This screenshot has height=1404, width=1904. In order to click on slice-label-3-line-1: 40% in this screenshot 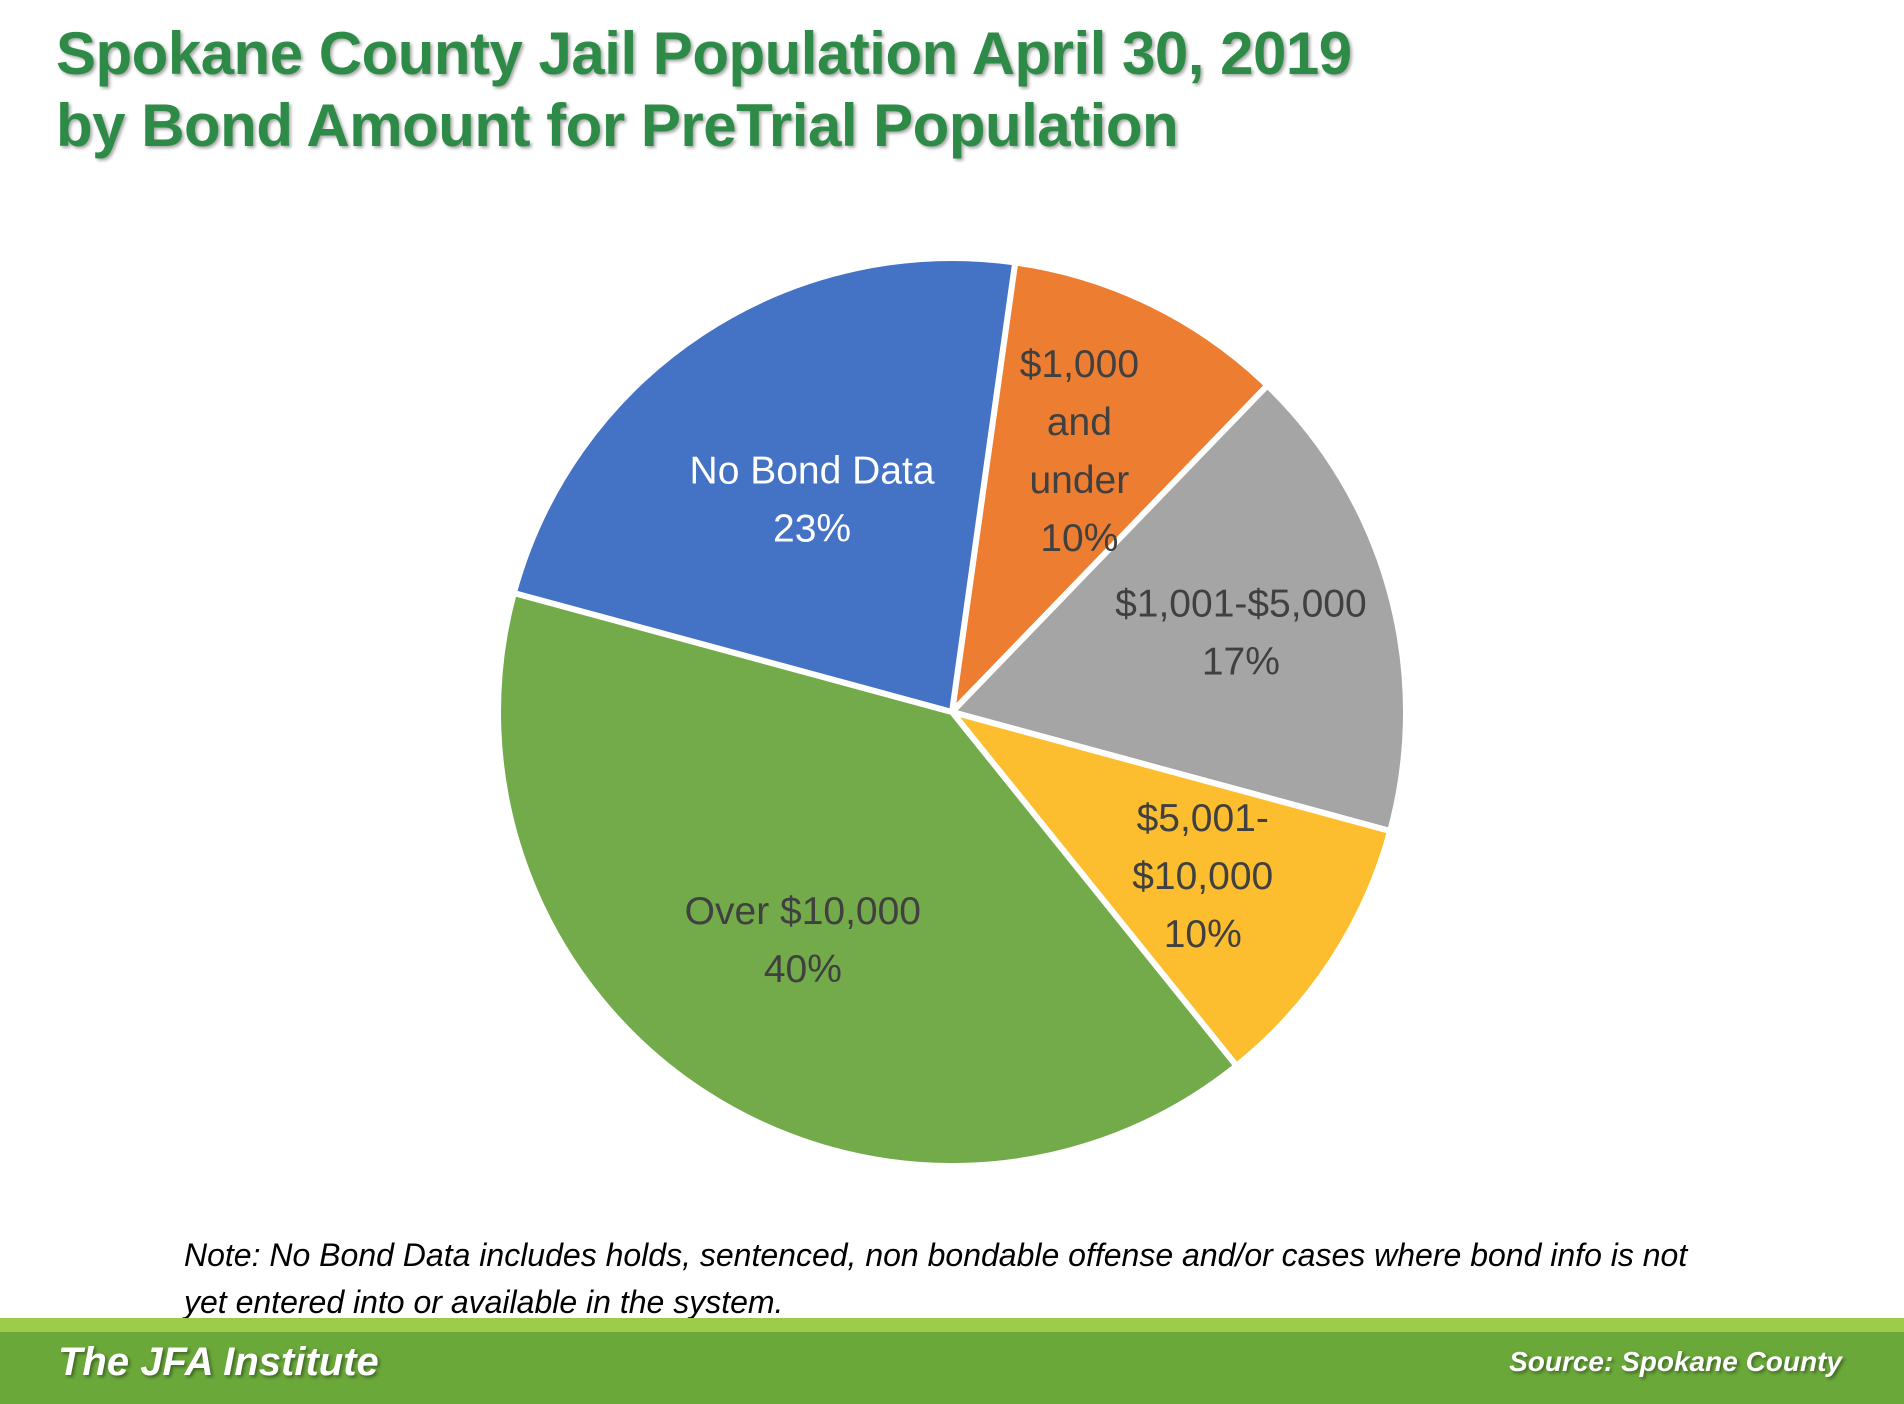, I will do `click(803, 969)`.